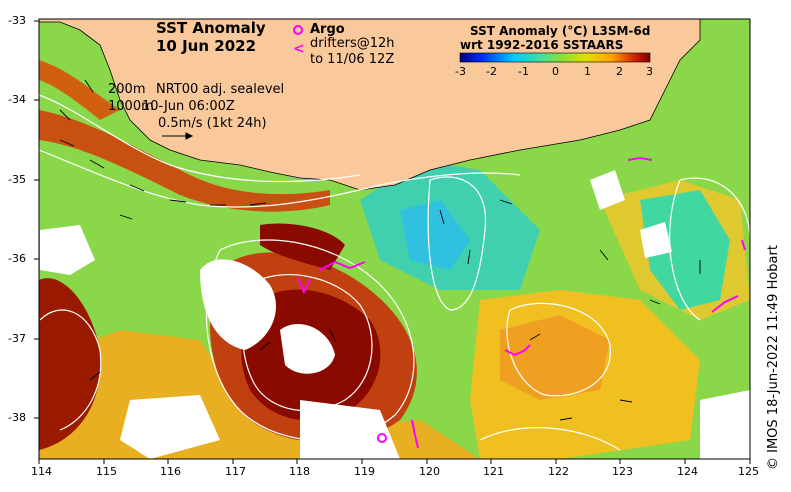 The width and height of the screenshot is (791, 492). What do you see at coordinates (302, 246) in the screenshot?
I see `warm-eddy` at bounding box center [302, 246].